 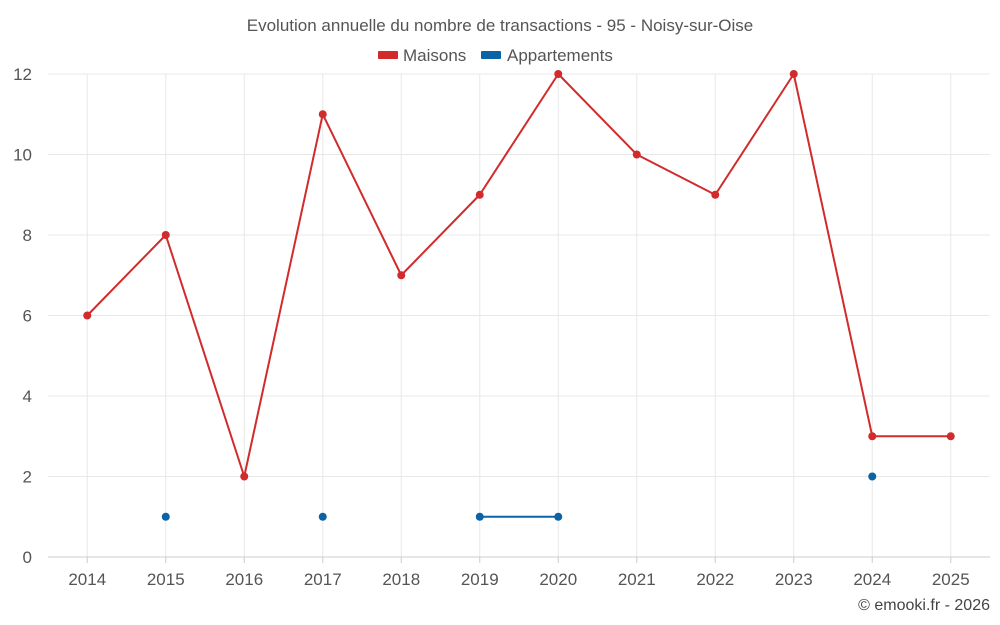 I want to click on legend-item-maisons: Maisons, so click(x=422, y=55).